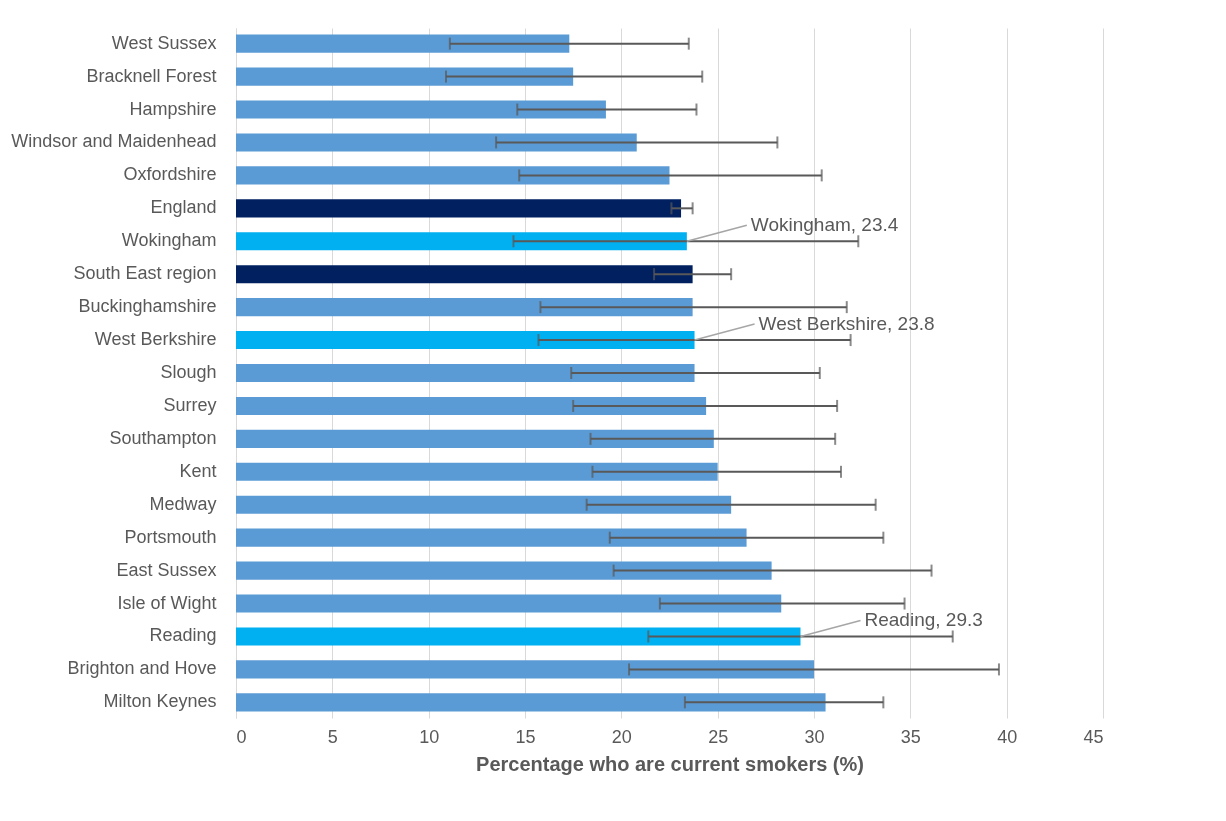 This screenshot has height=821, width=1226. I want to click on x-tick-label: 20, so click(621, 736).